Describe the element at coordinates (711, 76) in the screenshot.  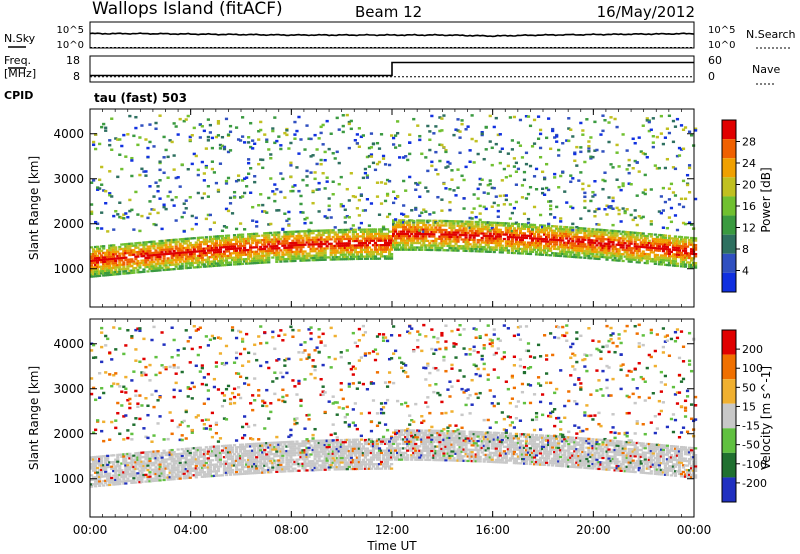
I see `nave-tick-low: 0` at that location.